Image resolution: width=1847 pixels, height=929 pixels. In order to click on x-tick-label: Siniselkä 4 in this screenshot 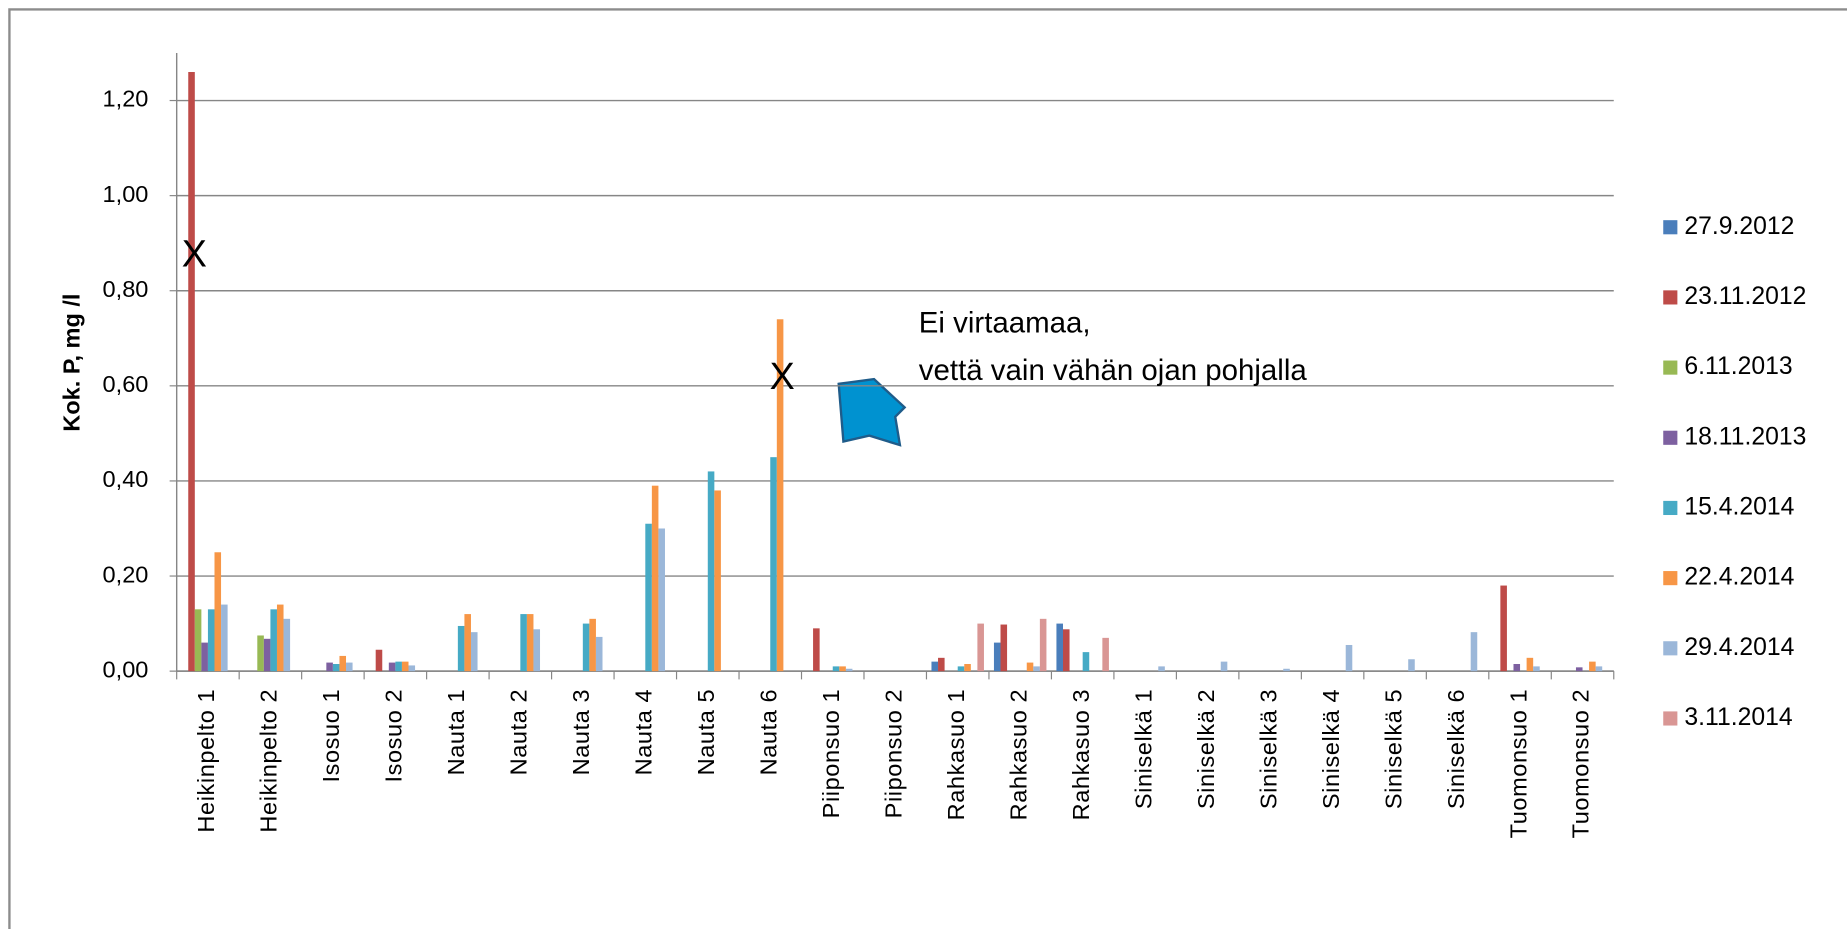, I will do `click(1331, 749)`.